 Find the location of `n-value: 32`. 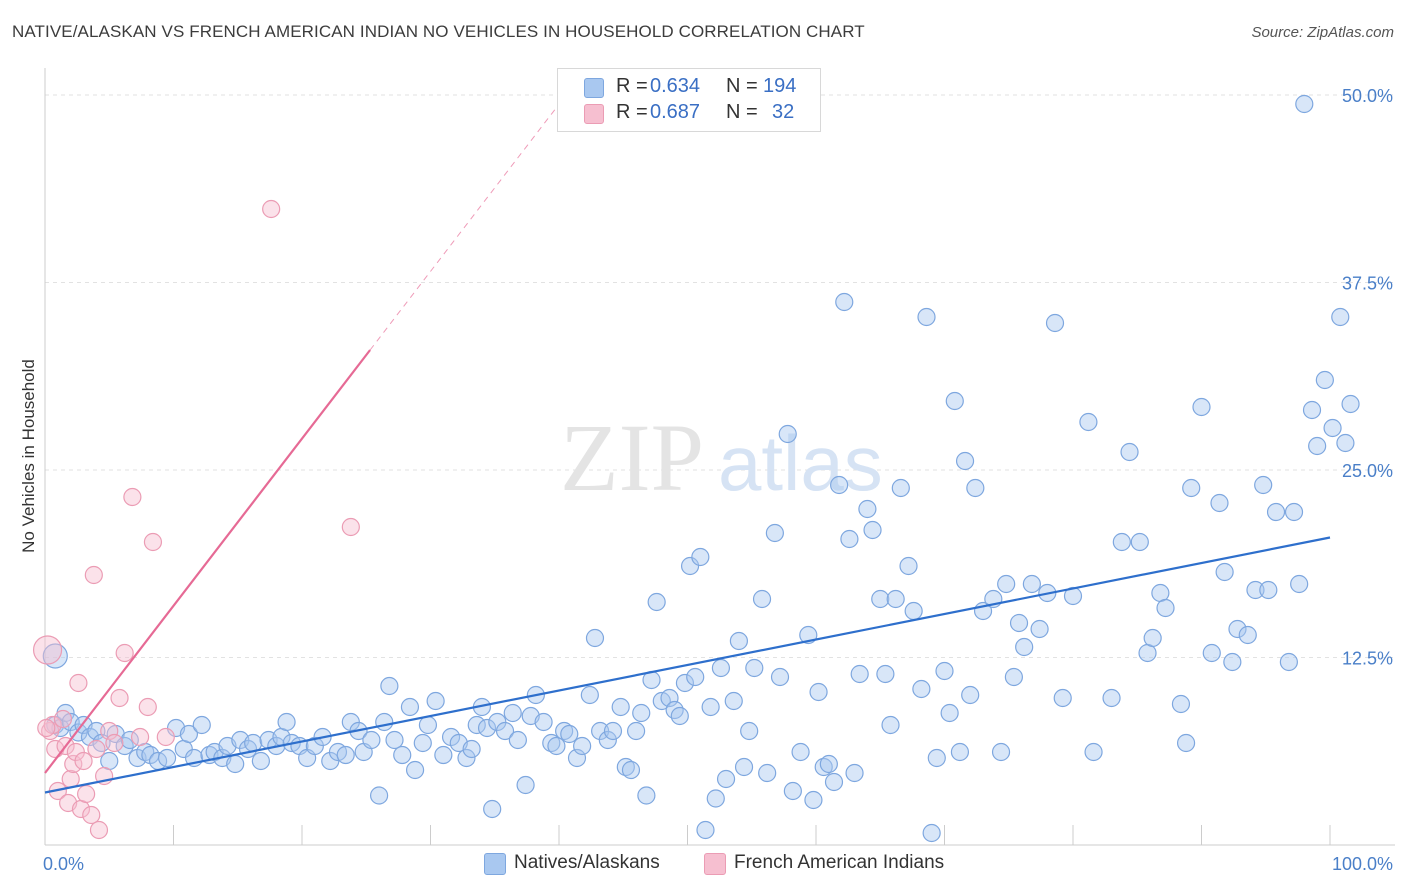

n-value: 32 is located at coordinates (783, 112).